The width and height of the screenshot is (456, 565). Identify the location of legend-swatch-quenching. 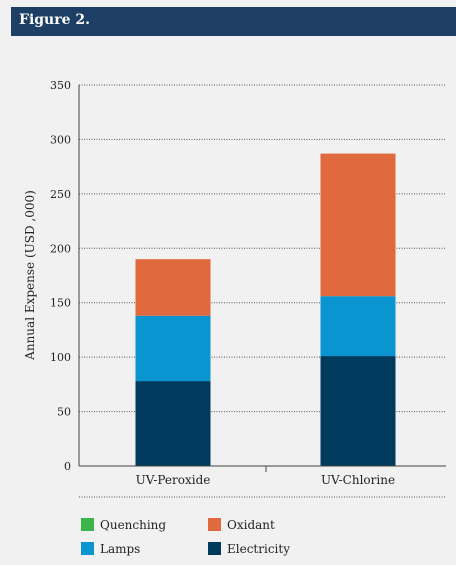
(87, 524).